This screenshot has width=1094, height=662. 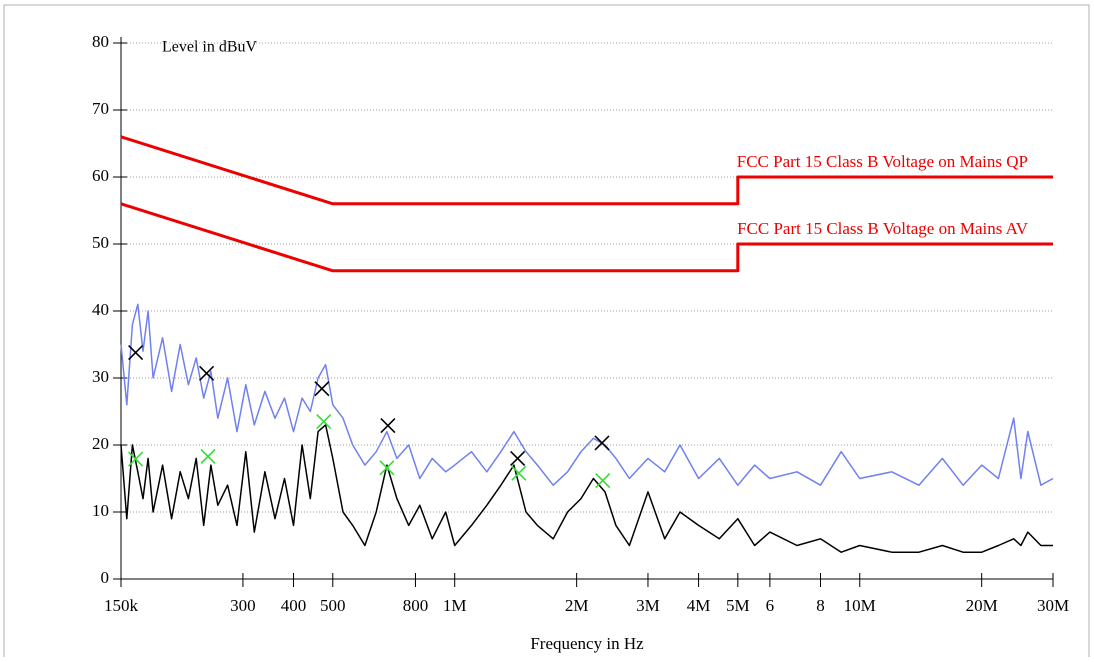 What do you see at coordinates (738, 605) in the screenshot?
I see `x-tick-label: 5M` at bounding box center [738, 605].